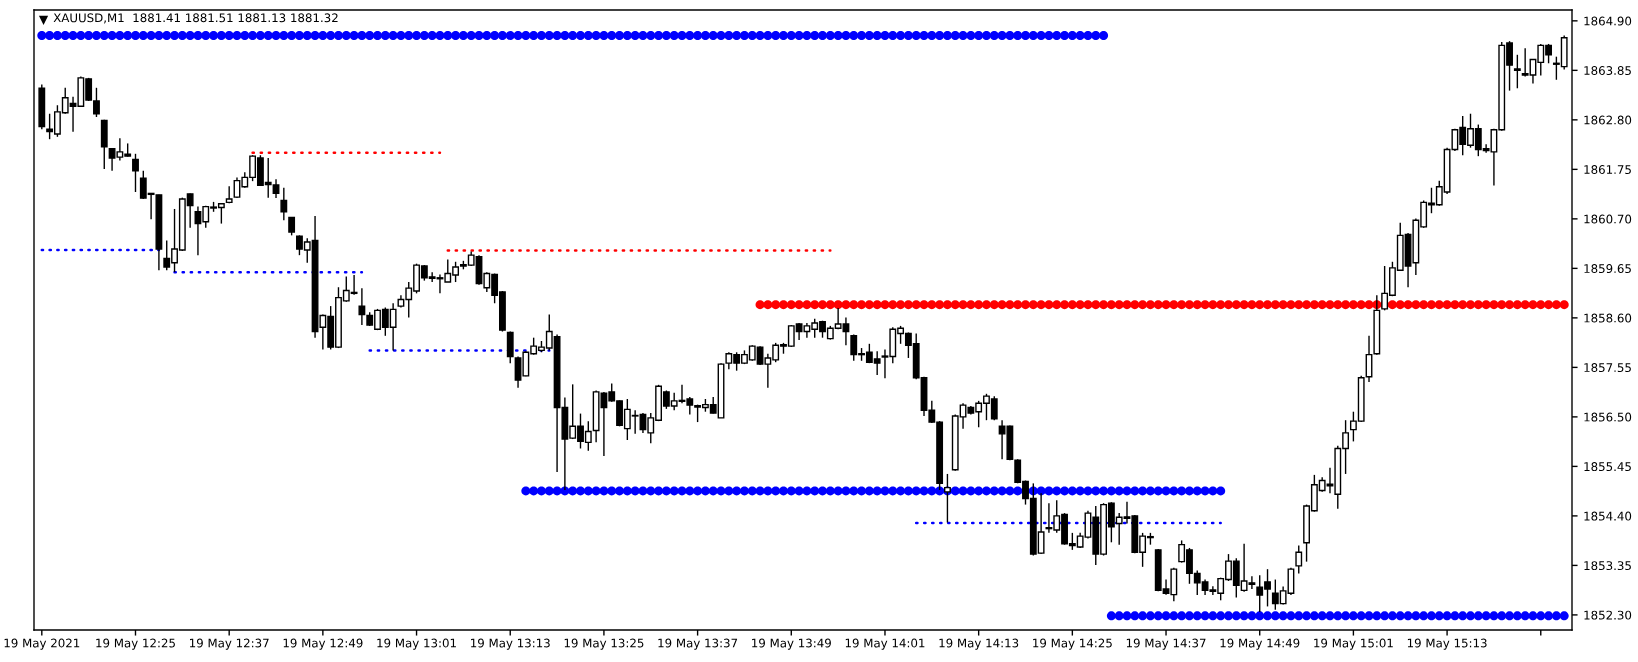 Image resolution: width=1638 pixels, height=662 pixels. I want to click on x-tick-label: 19 May 12:25, so click(135, 644).